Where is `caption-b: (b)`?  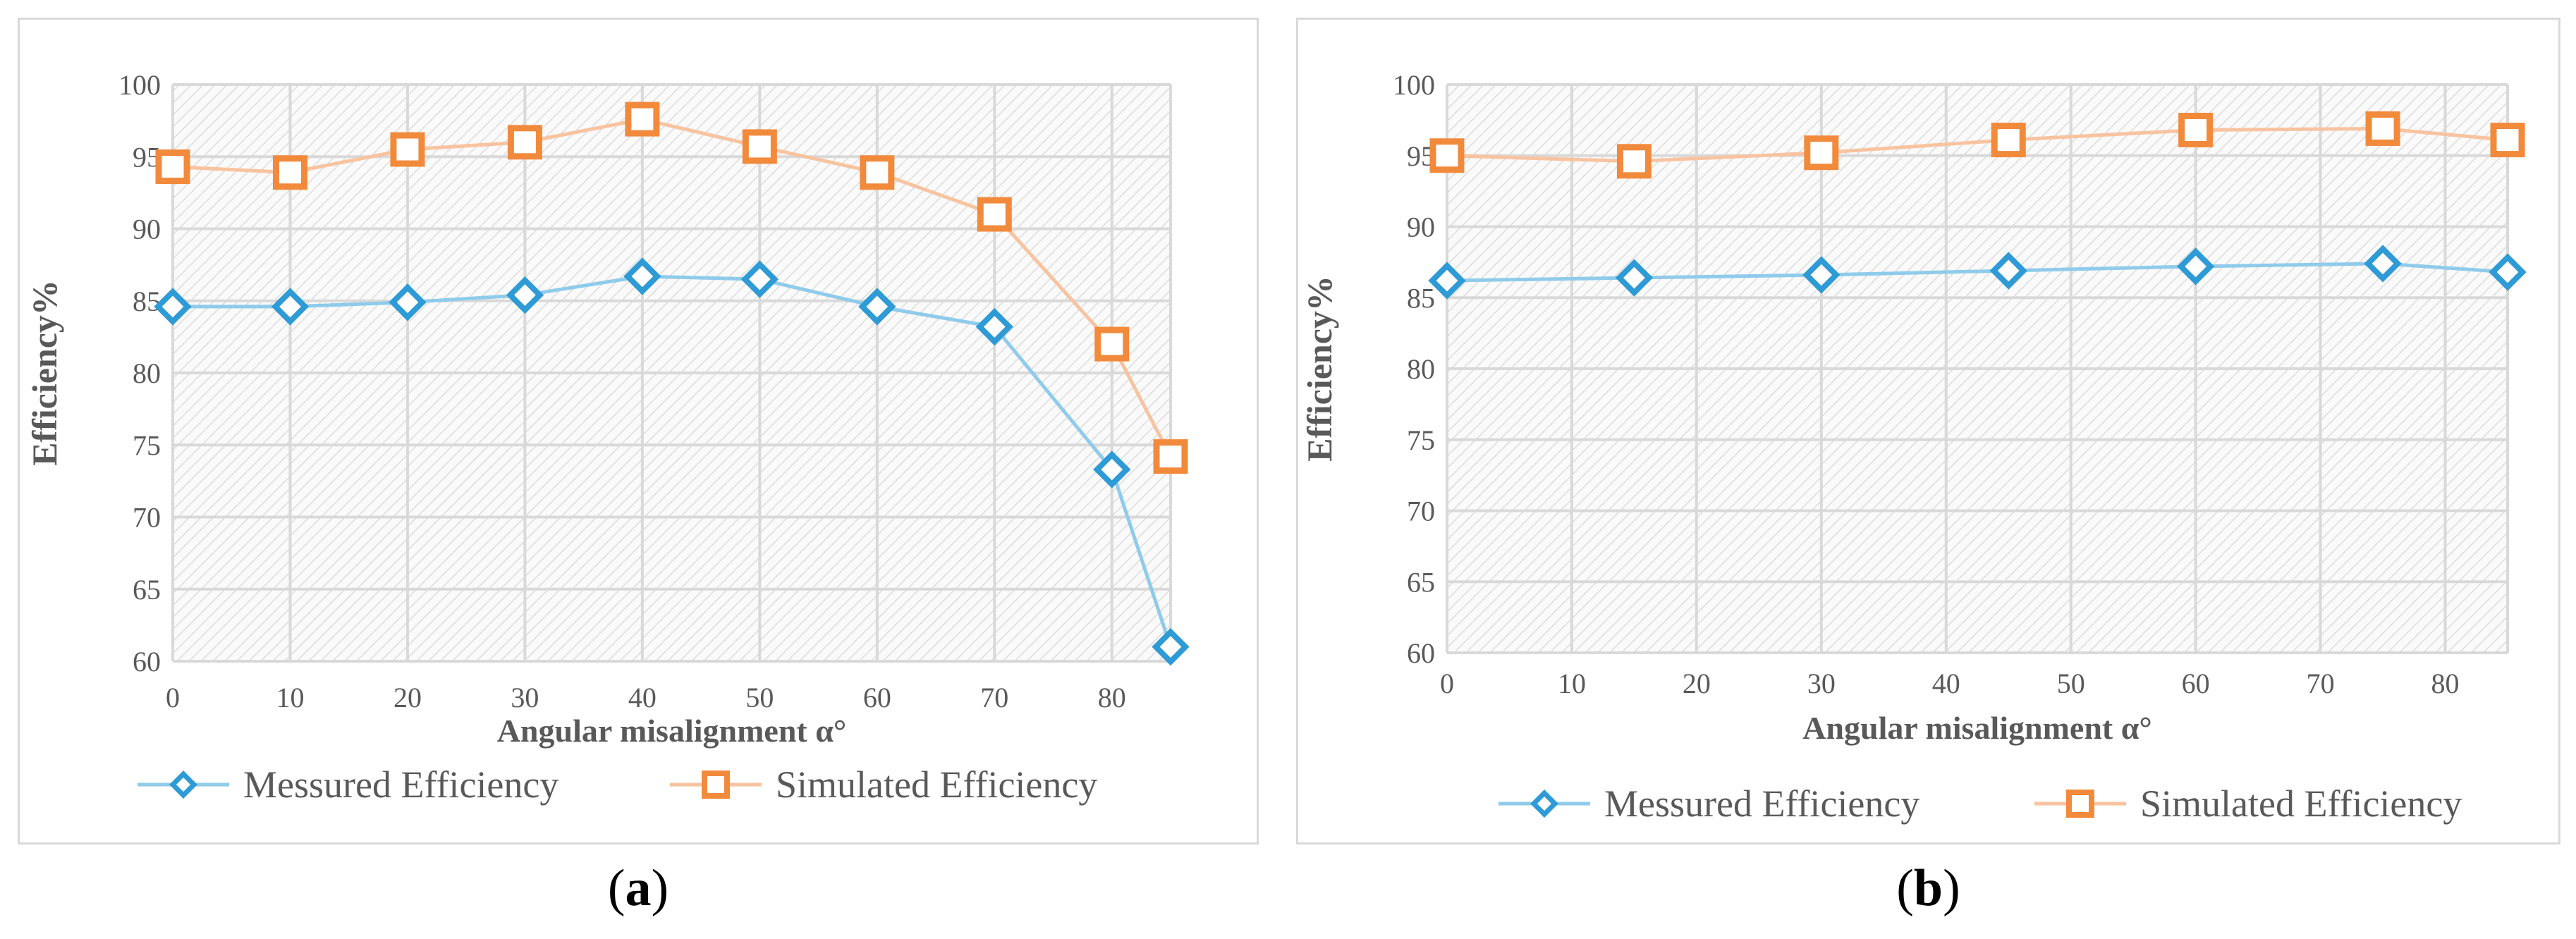
caption-b: (b) is located at coordinates (1928, 888).